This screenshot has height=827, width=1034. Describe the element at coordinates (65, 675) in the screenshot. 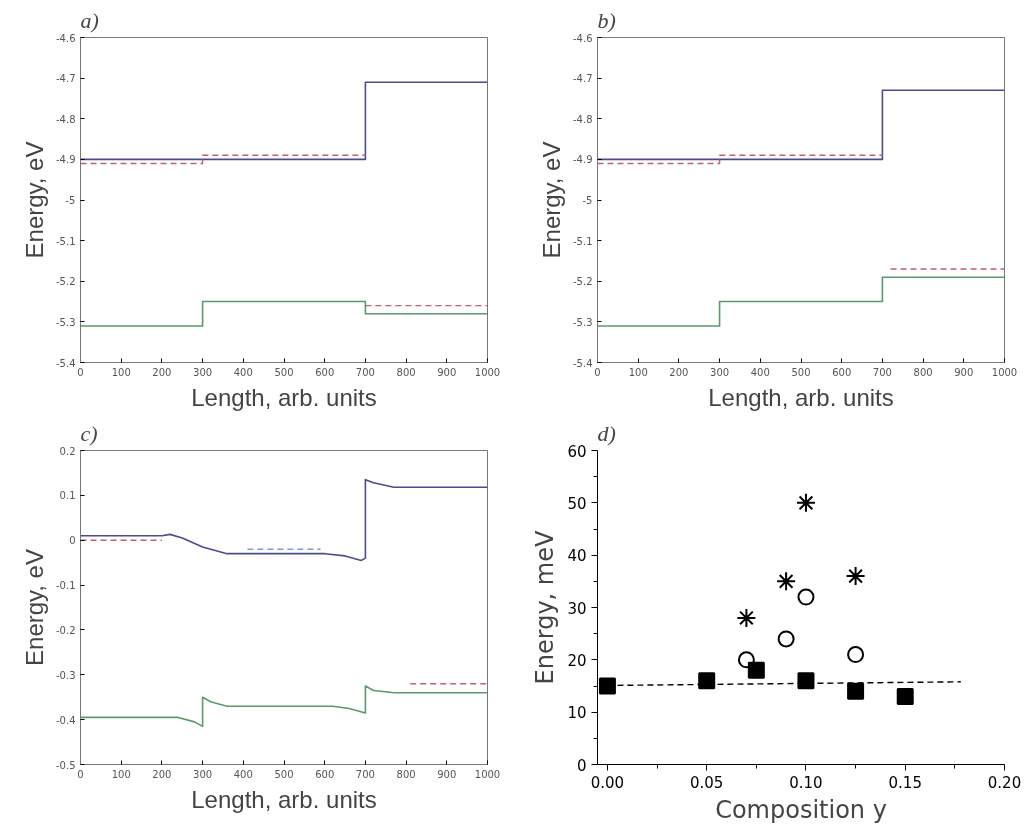

I see `y-tick-label: -0.3` at that location.